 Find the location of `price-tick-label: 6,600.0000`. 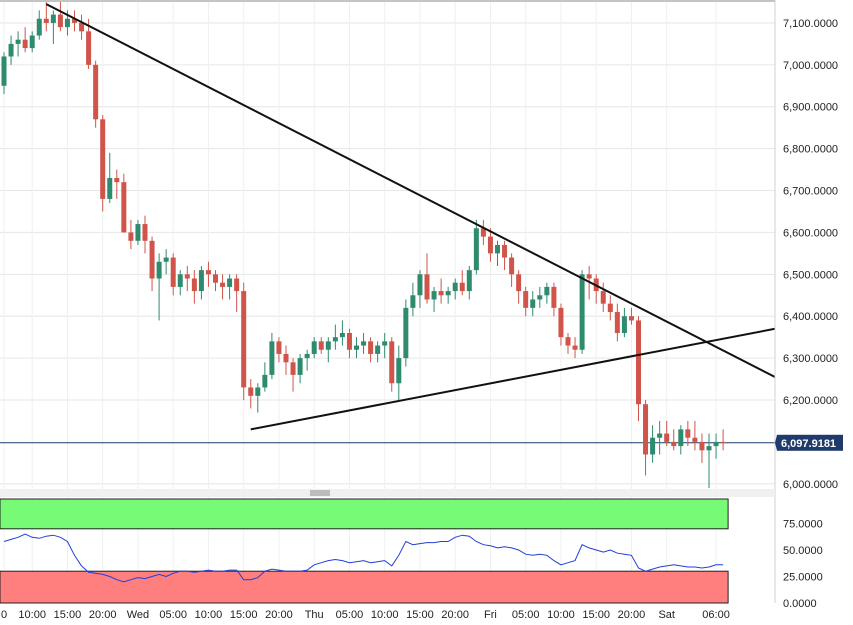

price-tick-label: 6,600.0000 is located at coordinates (810, 233).